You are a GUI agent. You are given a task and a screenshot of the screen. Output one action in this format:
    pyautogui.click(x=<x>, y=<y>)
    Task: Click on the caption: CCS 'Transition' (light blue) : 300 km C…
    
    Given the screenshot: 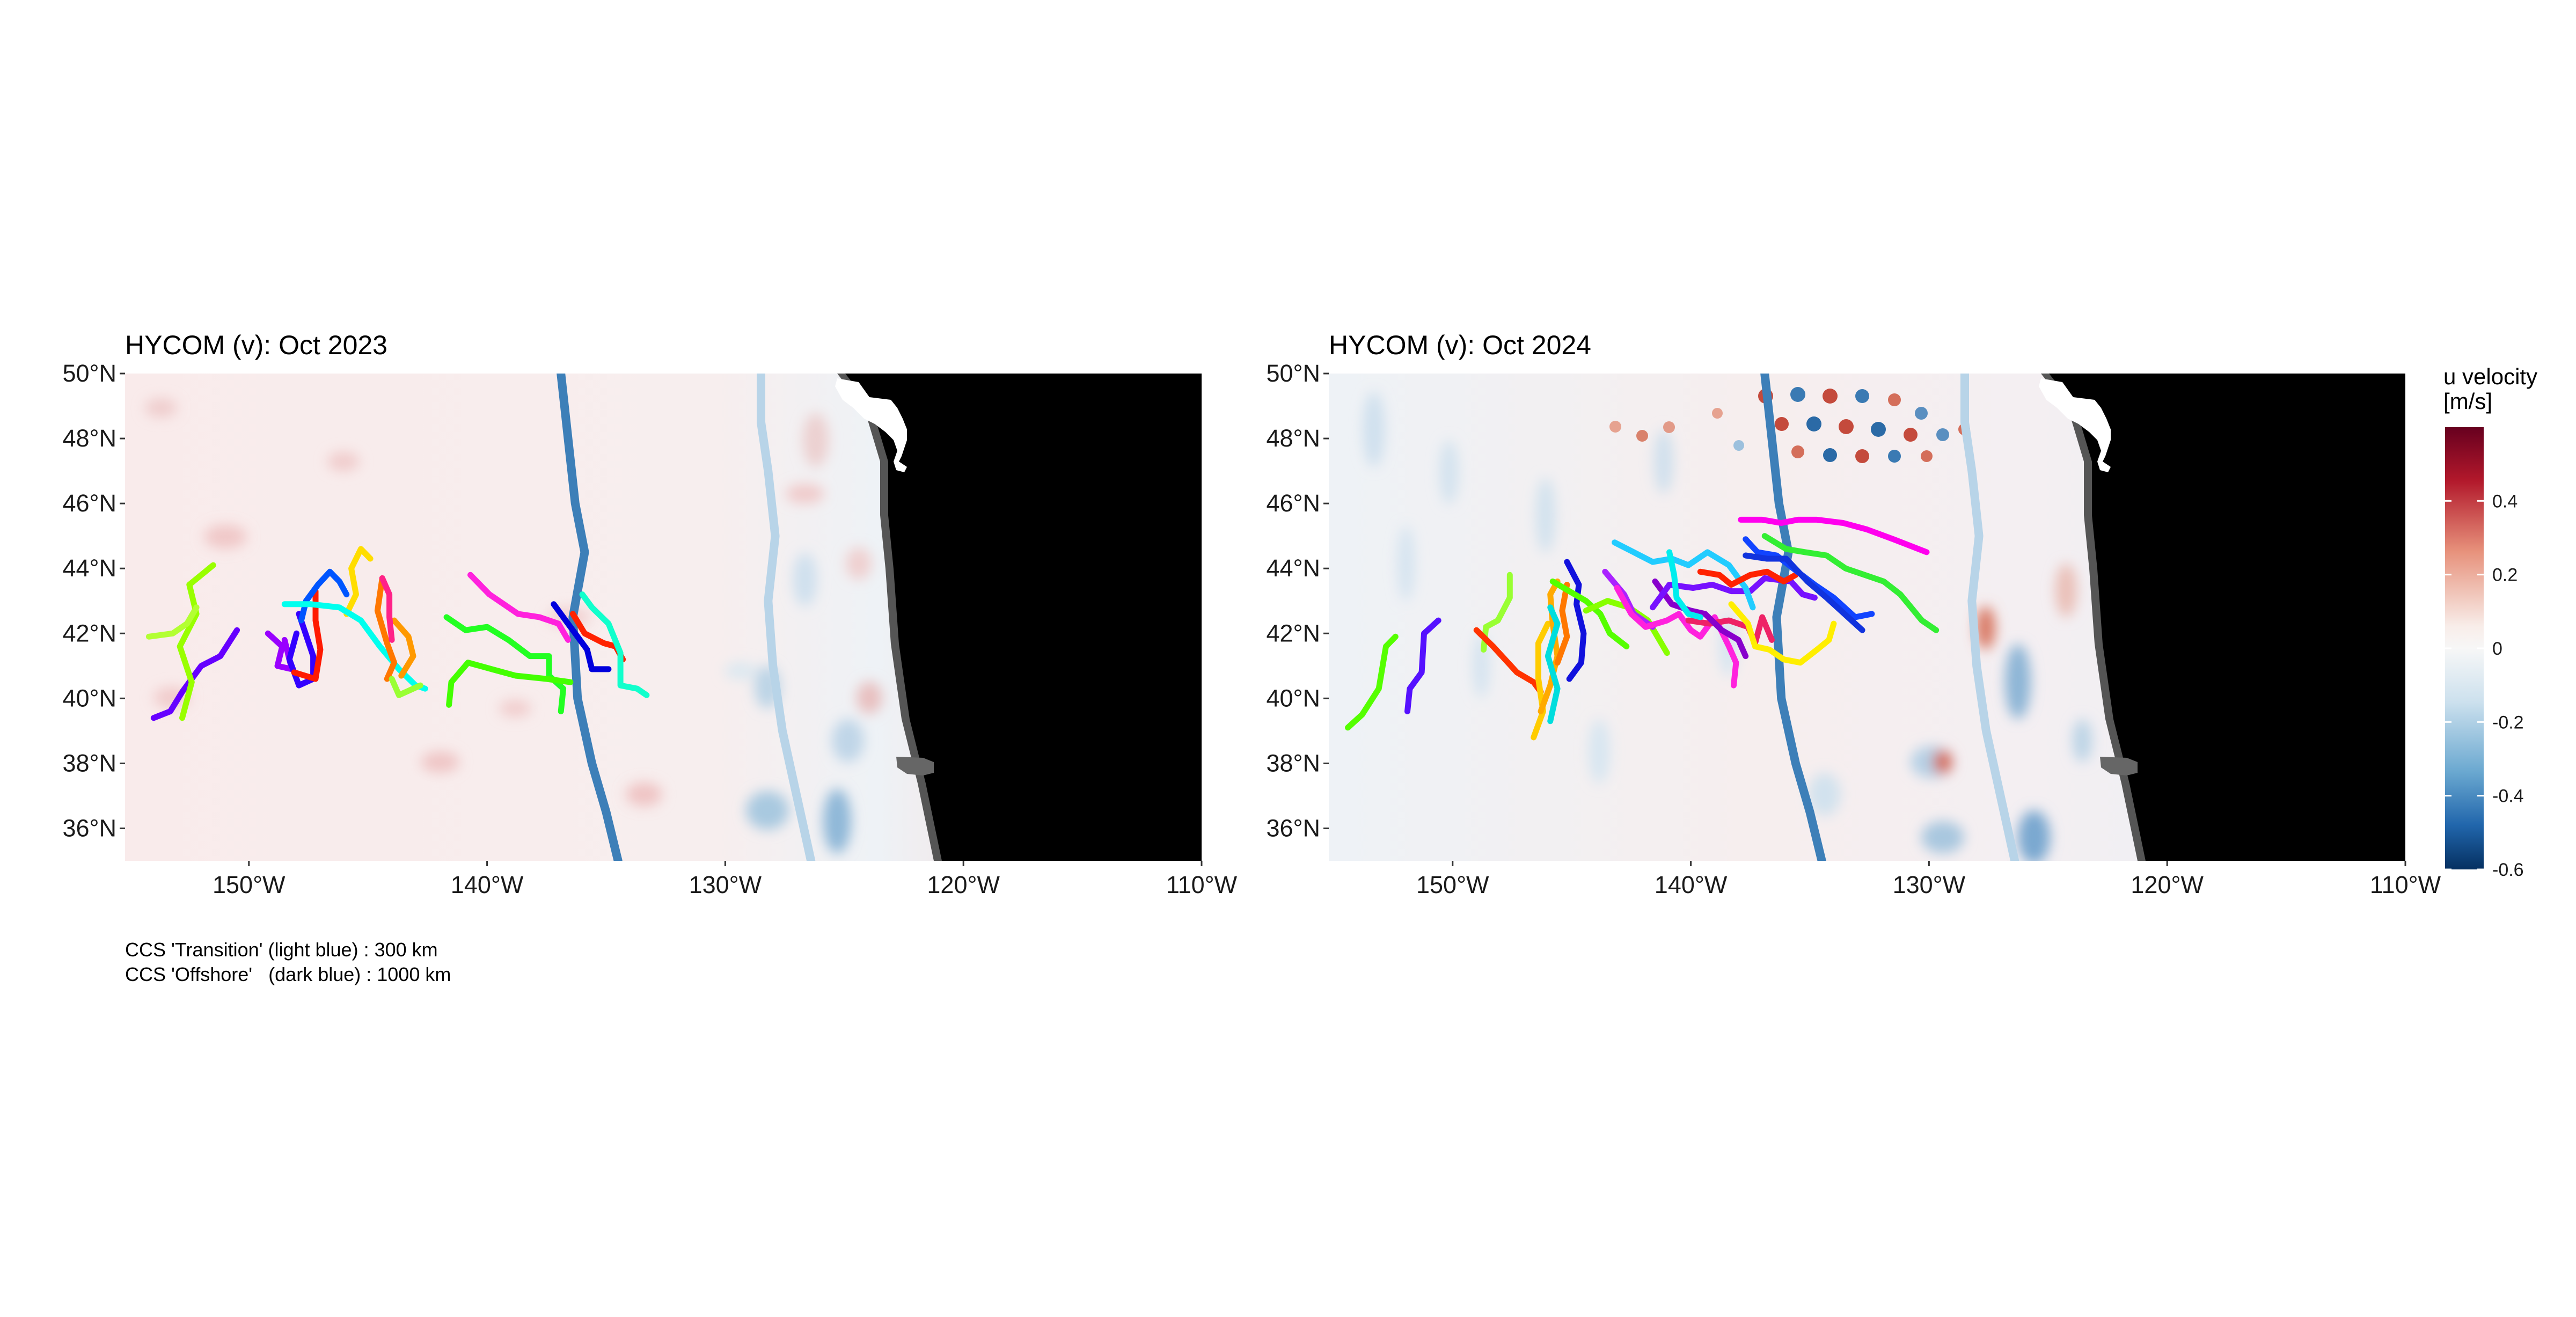 What is the action you would take?
    pyautogui.click(x=288, y=962)
    